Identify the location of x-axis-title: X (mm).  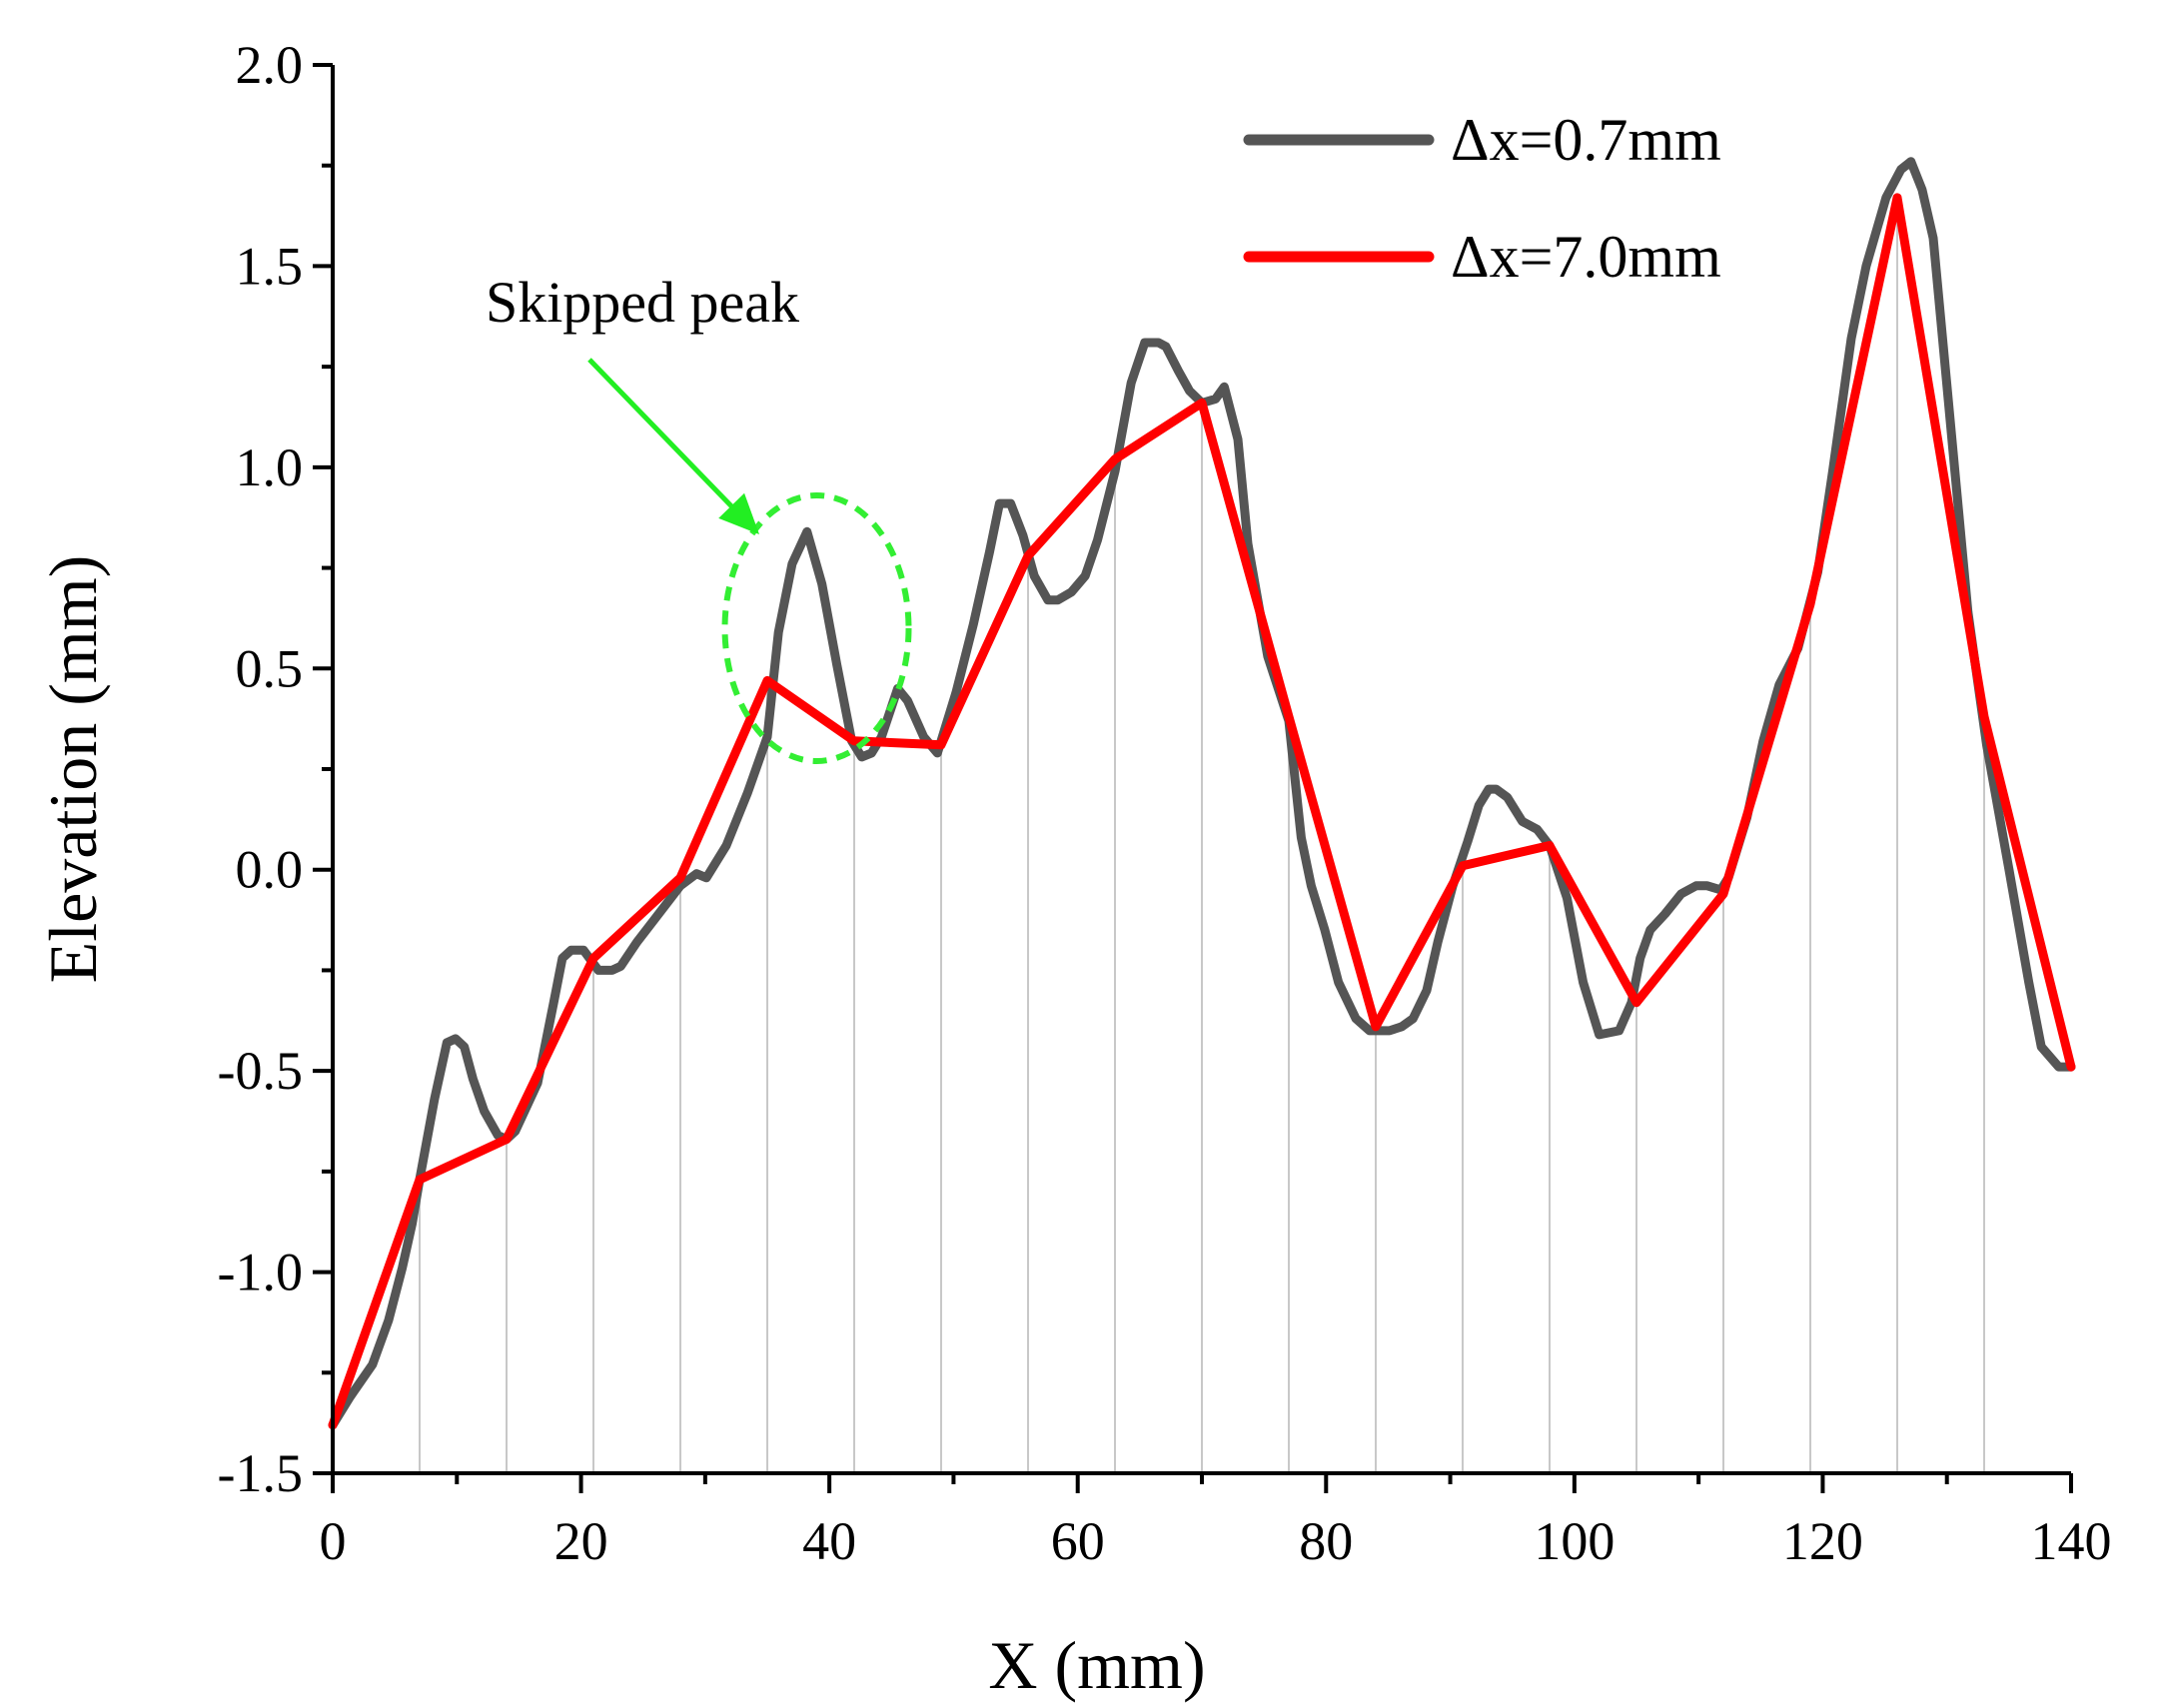
(1096, 1665).